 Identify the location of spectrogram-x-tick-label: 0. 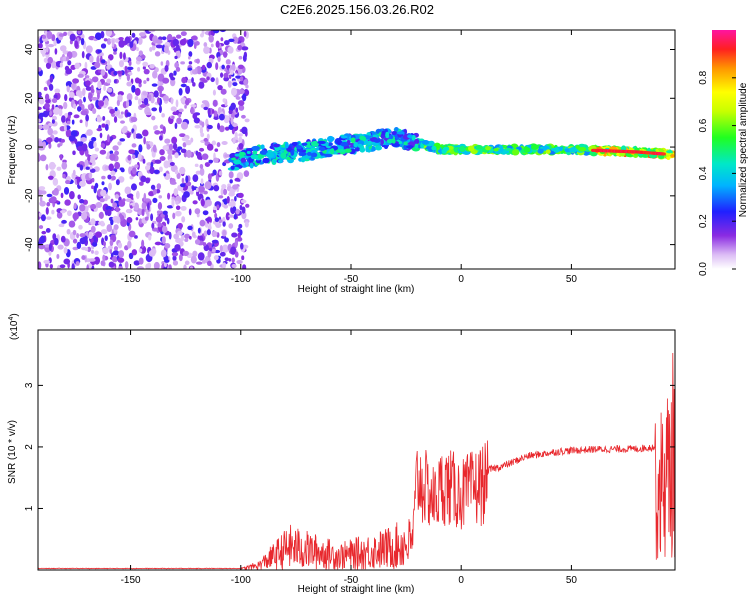
(461, 279).